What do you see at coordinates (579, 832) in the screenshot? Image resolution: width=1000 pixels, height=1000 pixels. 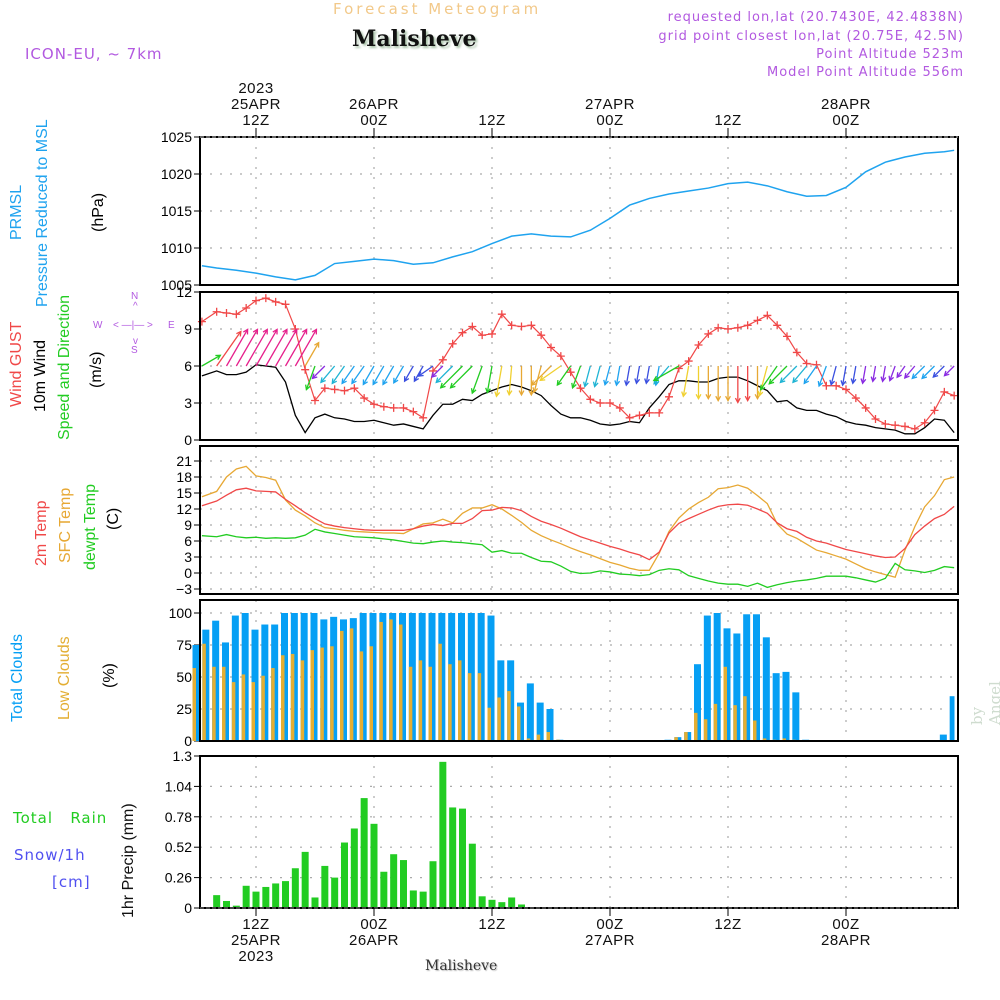 I see `precip-frame` at bounding box center [579, 832].